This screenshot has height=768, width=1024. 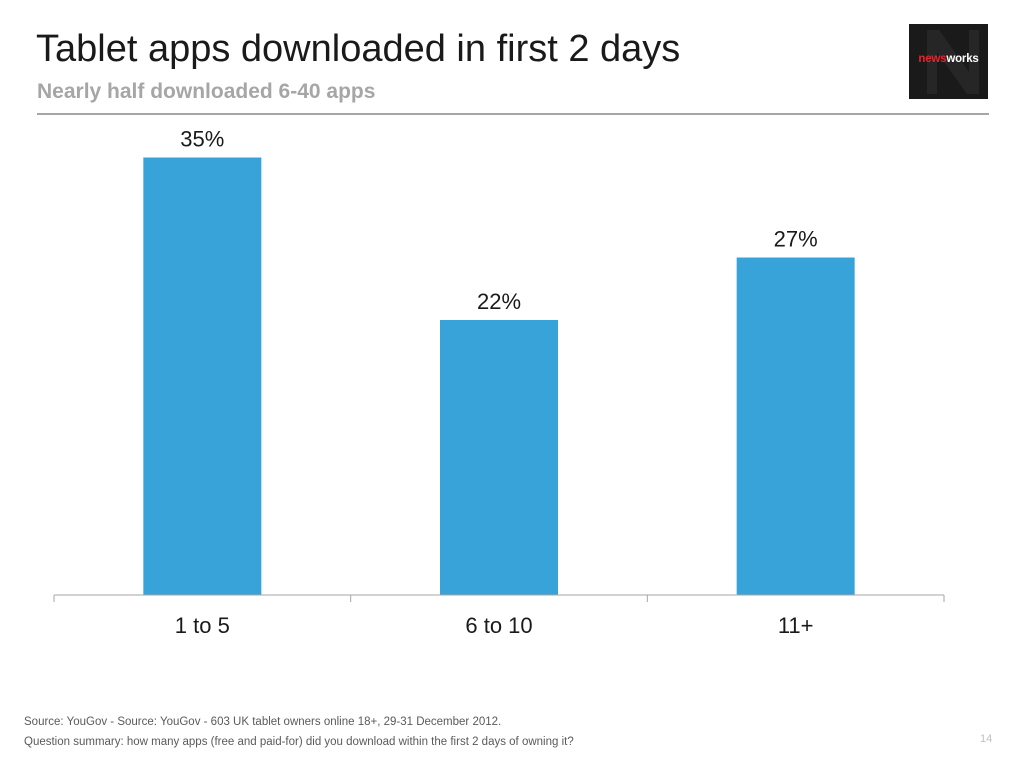 What do you see at coordinates (796, 239) in the screenshot?
I see `data-label-3: 27%` at bounding box center [796, 239].